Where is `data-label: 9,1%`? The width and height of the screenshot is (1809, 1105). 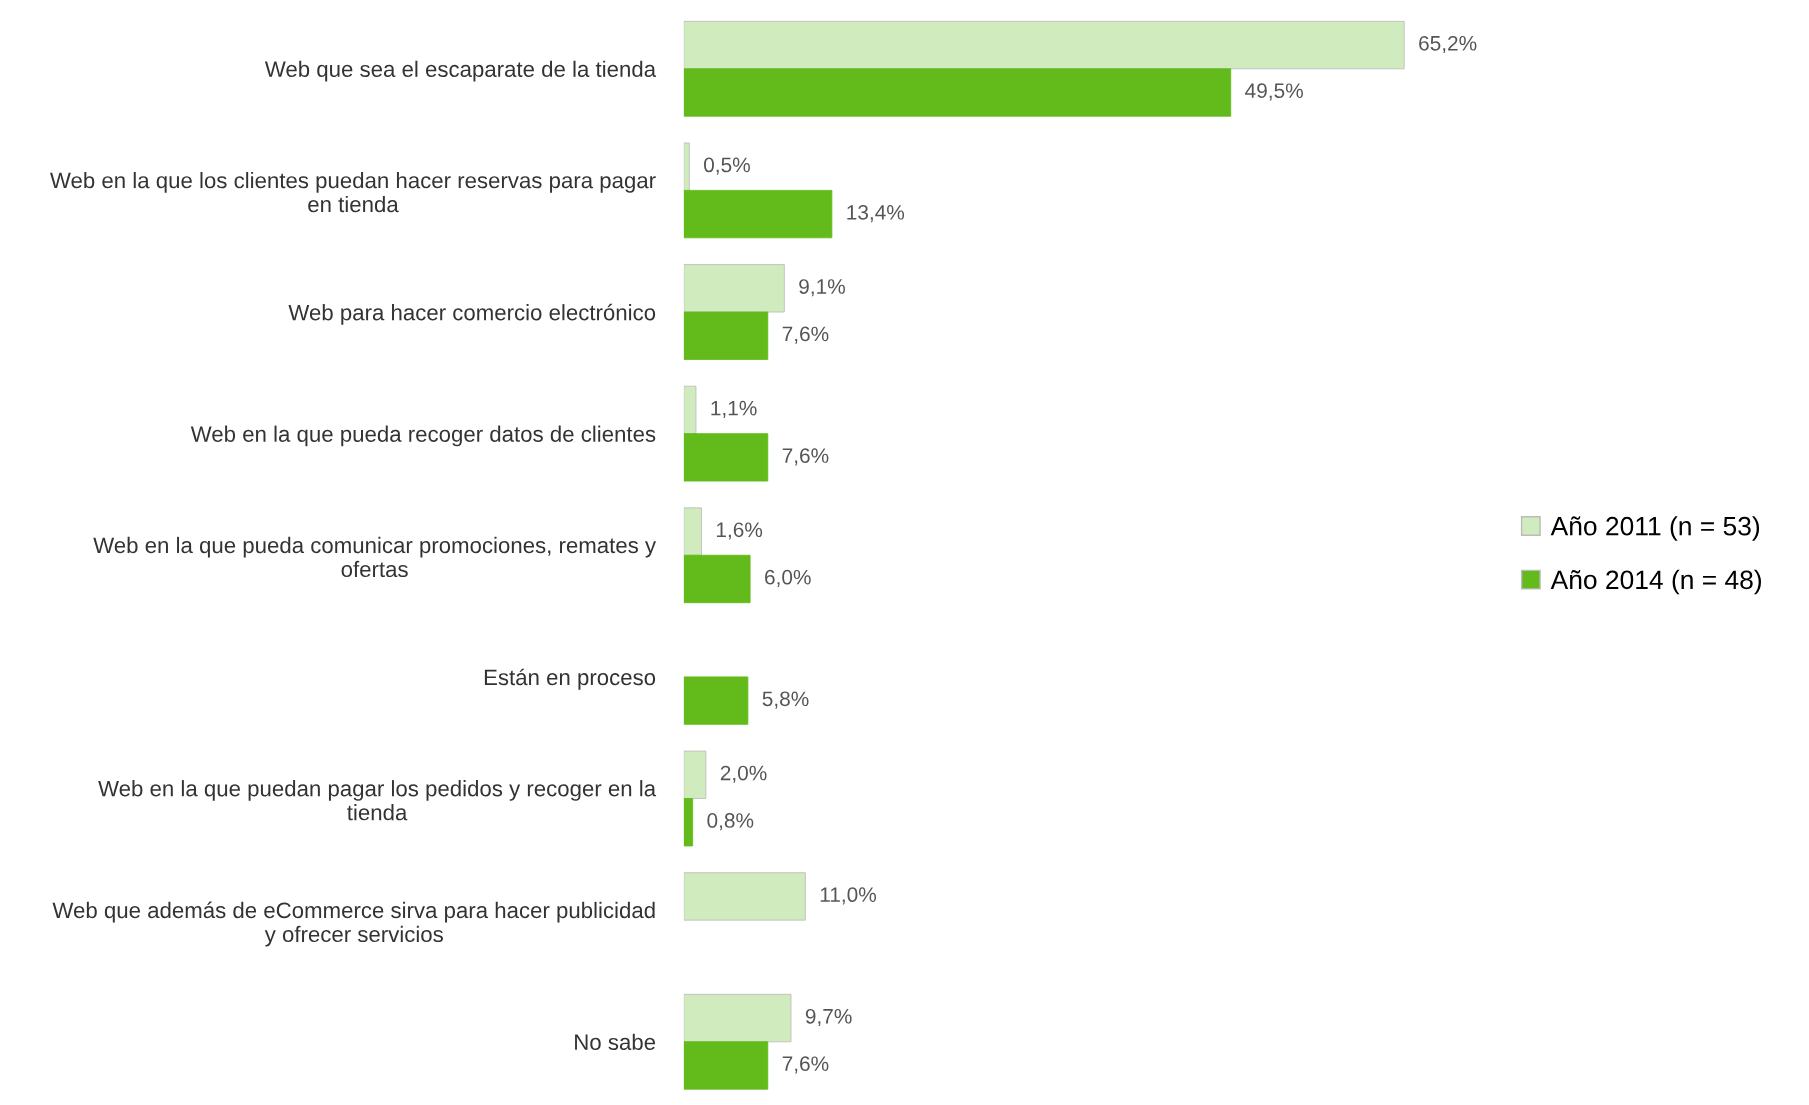
data-label: 9,1% is located at coordinates (822, 288).